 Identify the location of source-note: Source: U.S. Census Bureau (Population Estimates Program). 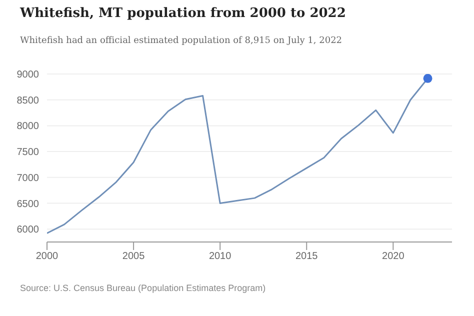
(143, 288).